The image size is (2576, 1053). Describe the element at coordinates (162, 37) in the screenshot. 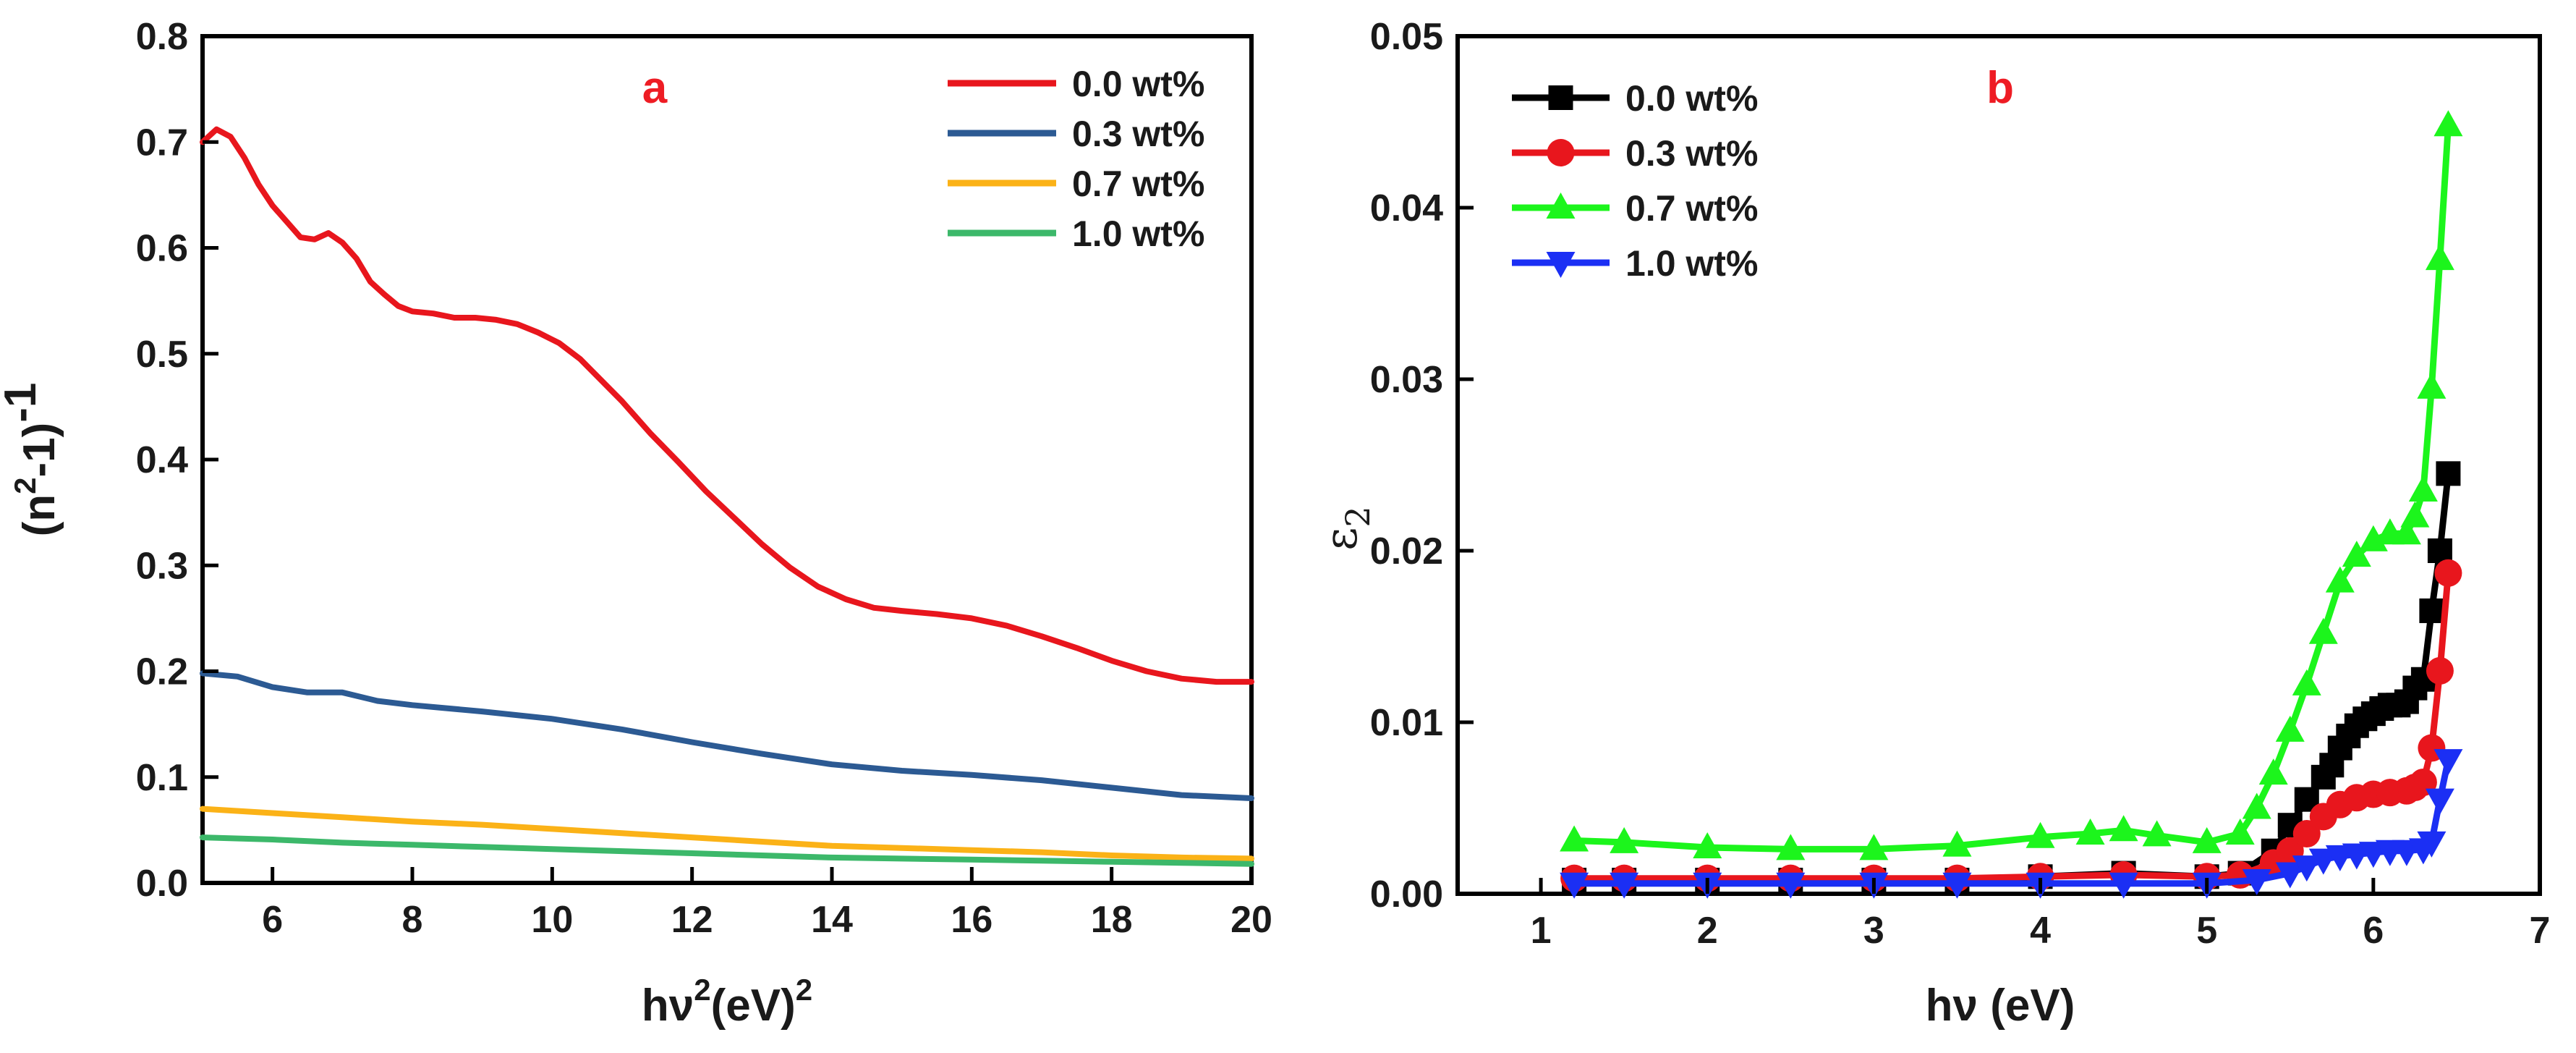

I see `y-tick-label: 0.8` at that location.